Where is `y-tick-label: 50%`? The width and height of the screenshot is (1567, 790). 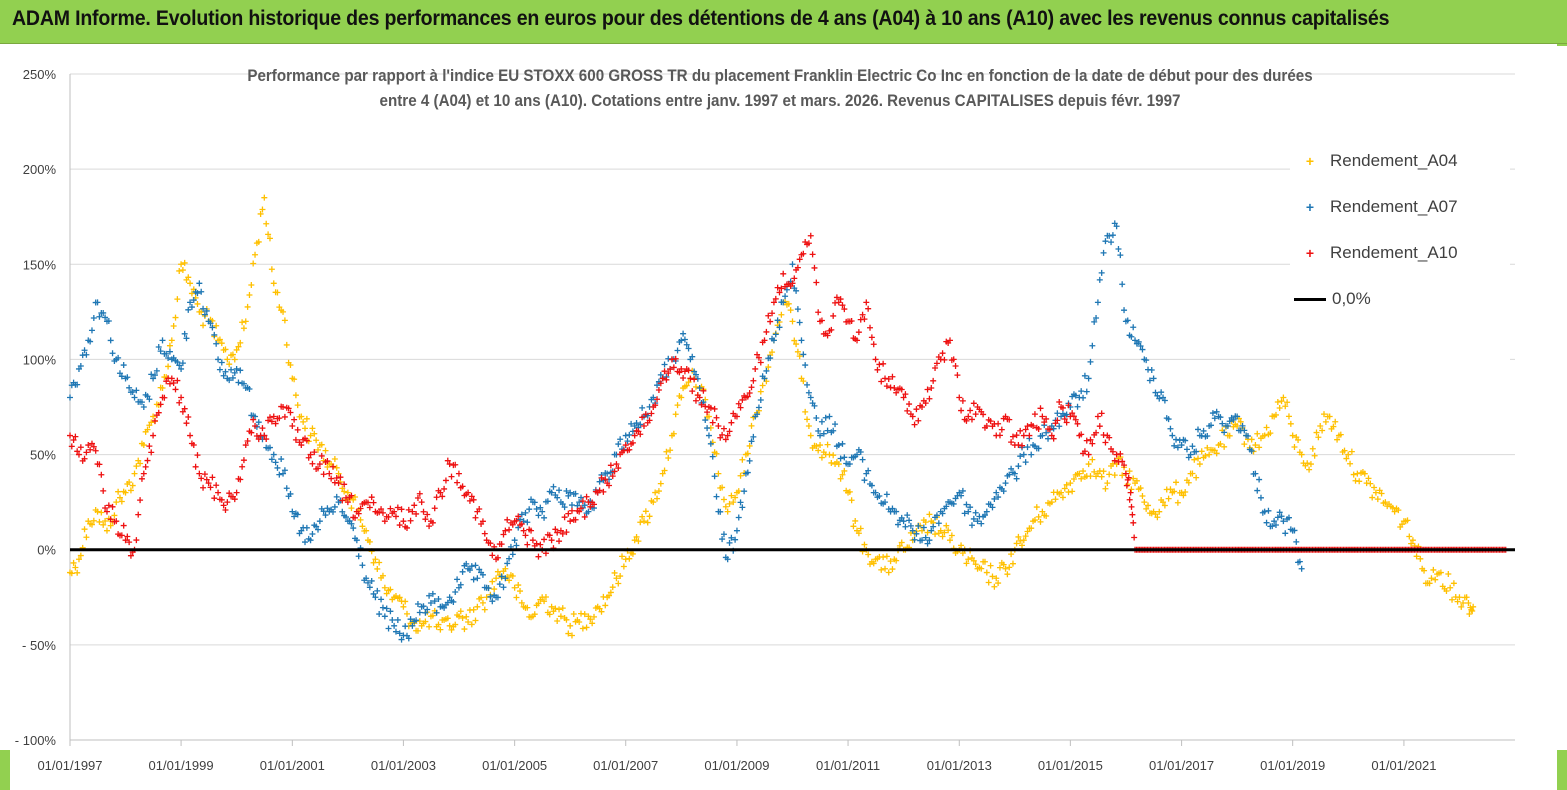 y-tick-label: 50% is located at coordinates (43, 455).